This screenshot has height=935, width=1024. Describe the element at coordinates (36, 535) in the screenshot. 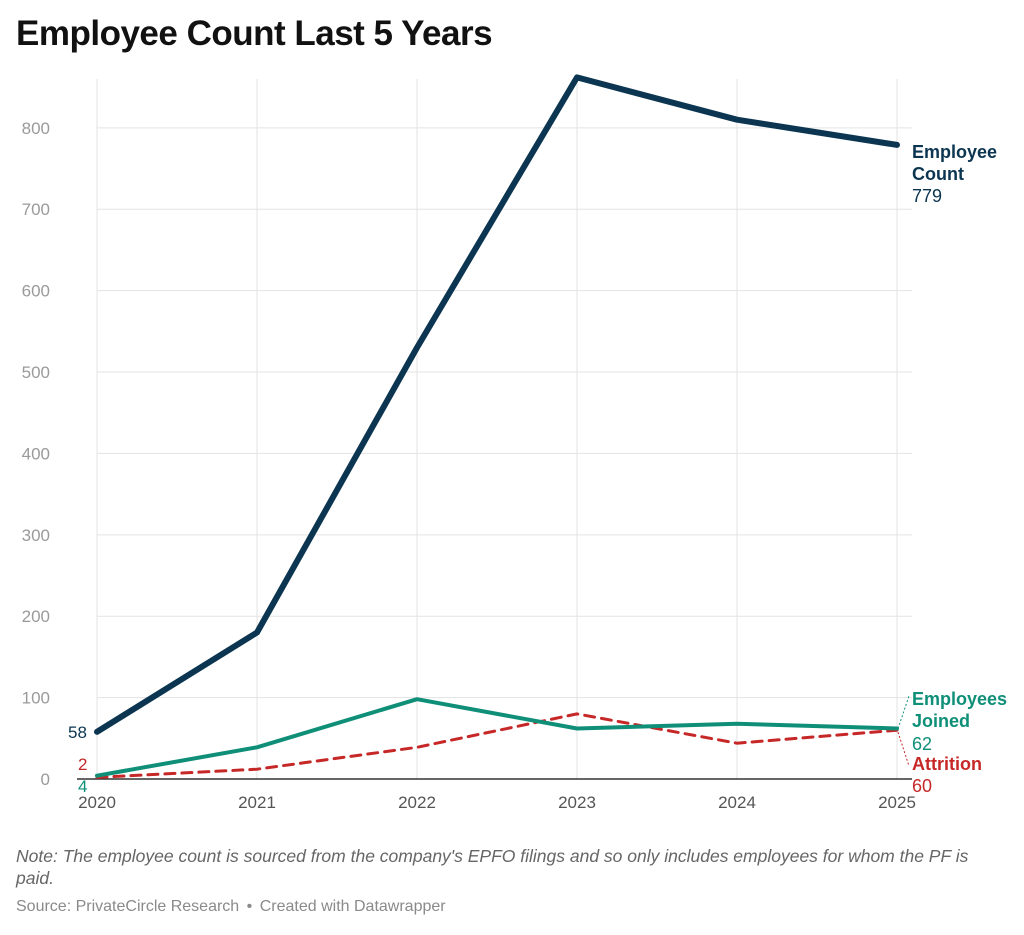

I see `y-tick-label: 300` at that location.